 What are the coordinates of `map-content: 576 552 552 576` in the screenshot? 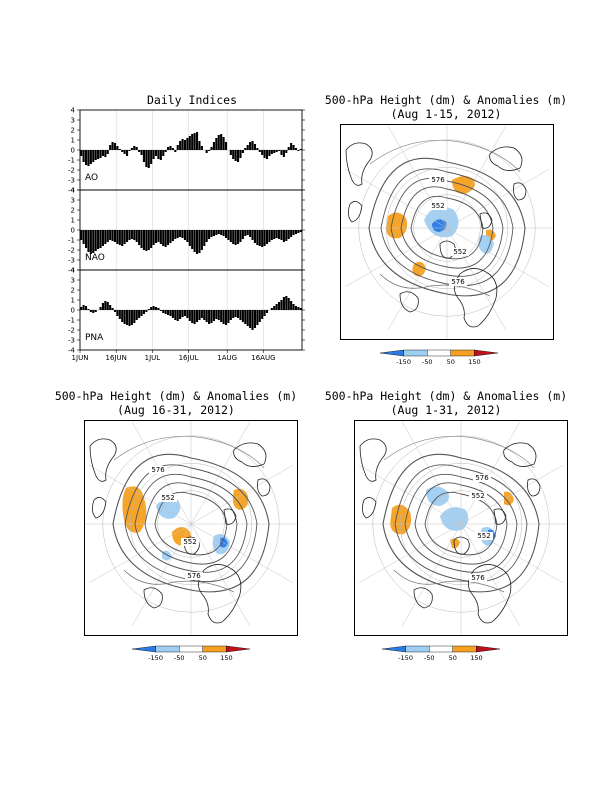 It's located at (461, 528).